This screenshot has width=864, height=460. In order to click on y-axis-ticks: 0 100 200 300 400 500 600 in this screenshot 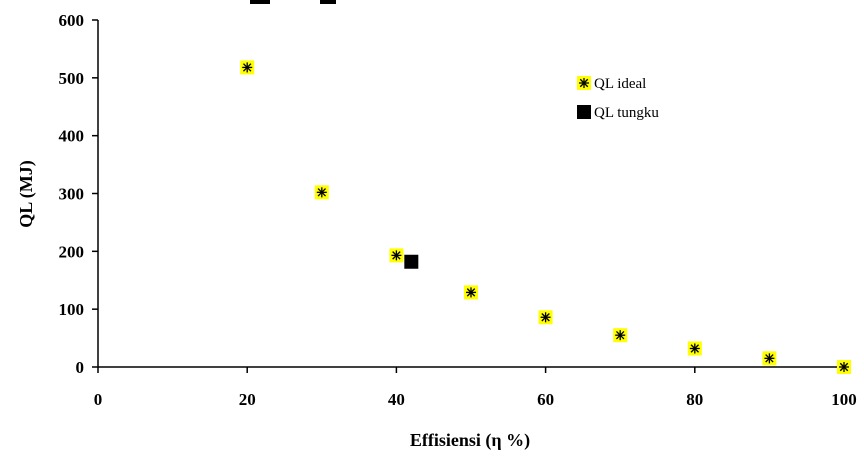, I will do `click(78, 194)`.